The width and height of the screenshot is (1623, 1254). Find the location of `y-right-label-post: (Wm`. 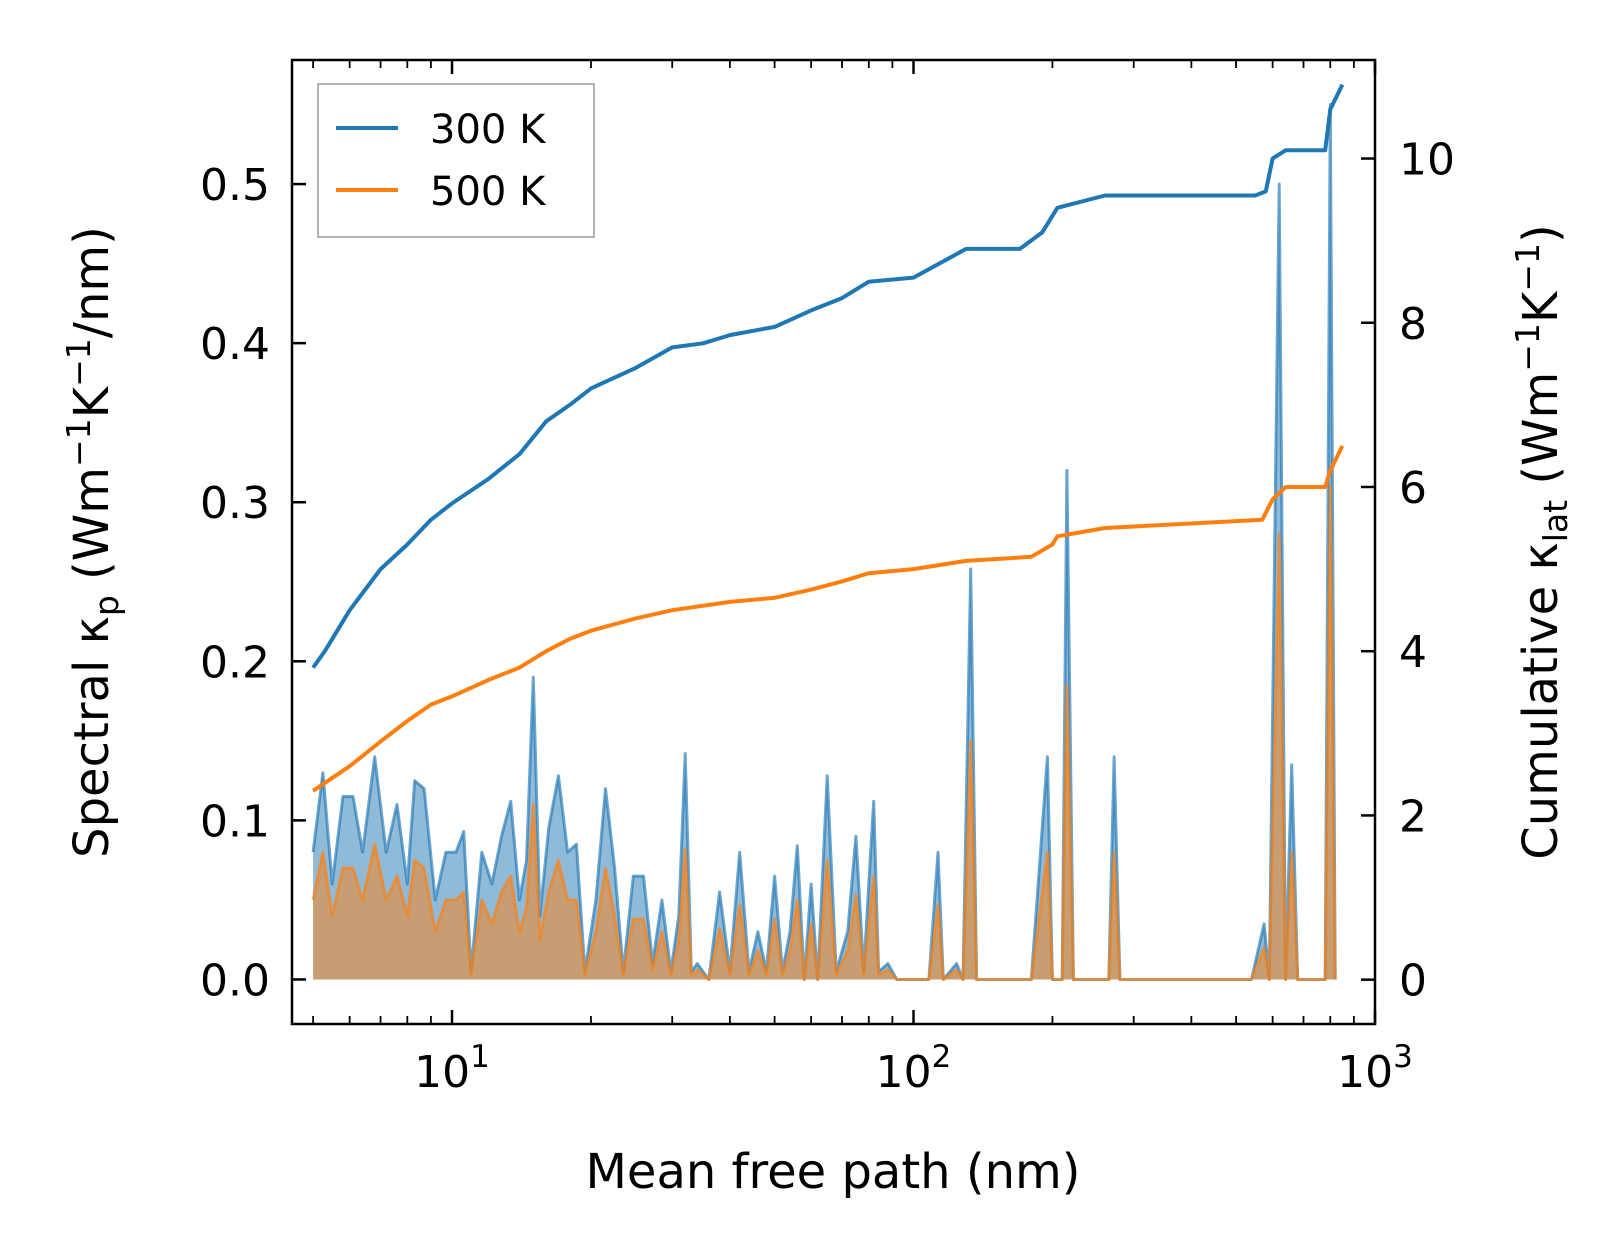

y-right-label-post: (Wm is located at coordinates (1541, 436).